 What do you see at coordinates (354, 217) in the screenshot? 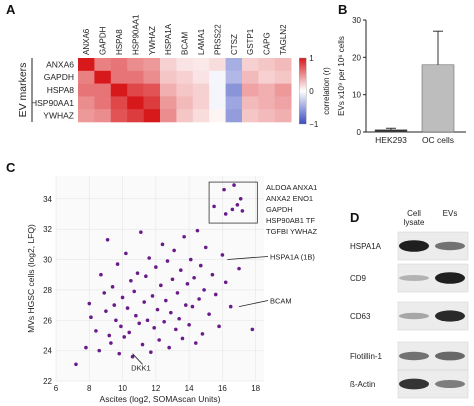
I see `panel-d-label: D` at bounding box center [354, 217].